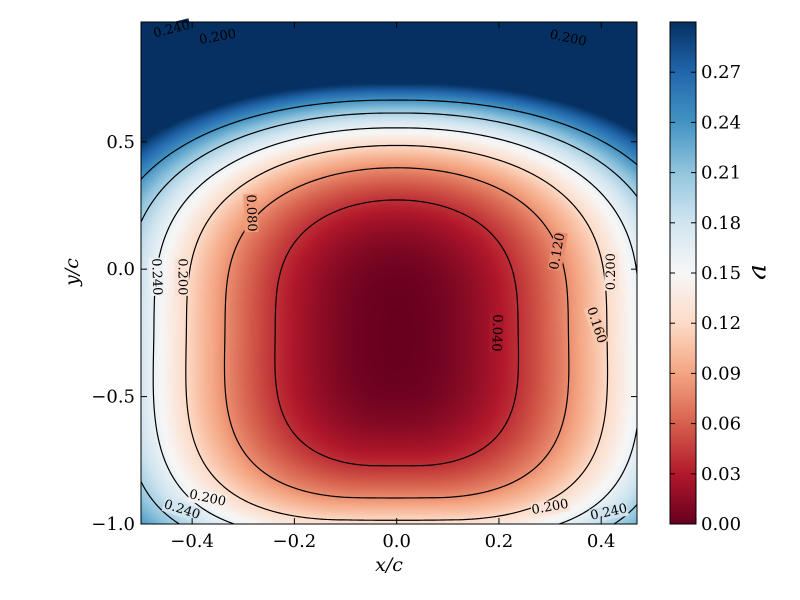  What do you see at coordinates (113, 524) in the screenshot?
I see `y-tick-label: −1.0` at bounding box center [113, 524].